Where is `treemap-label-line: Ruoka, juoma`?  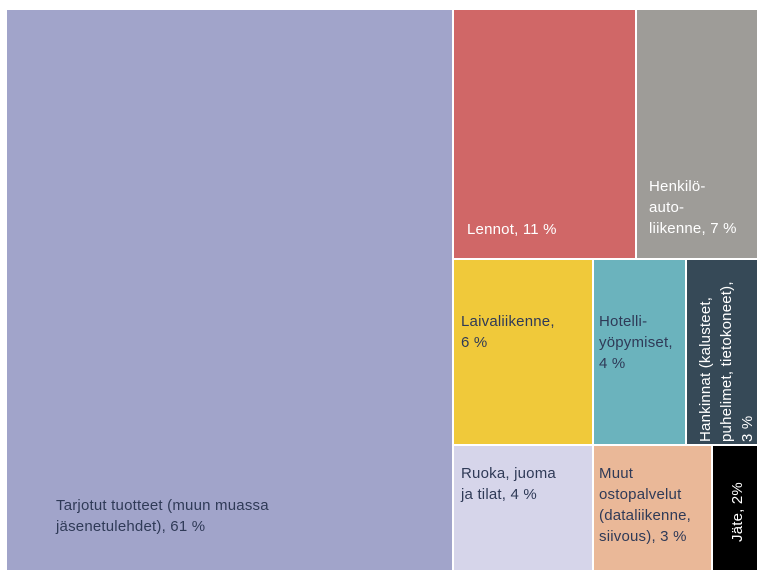
treemap-label-line: Ruoka, juoma is located at coordinates (508, 473).